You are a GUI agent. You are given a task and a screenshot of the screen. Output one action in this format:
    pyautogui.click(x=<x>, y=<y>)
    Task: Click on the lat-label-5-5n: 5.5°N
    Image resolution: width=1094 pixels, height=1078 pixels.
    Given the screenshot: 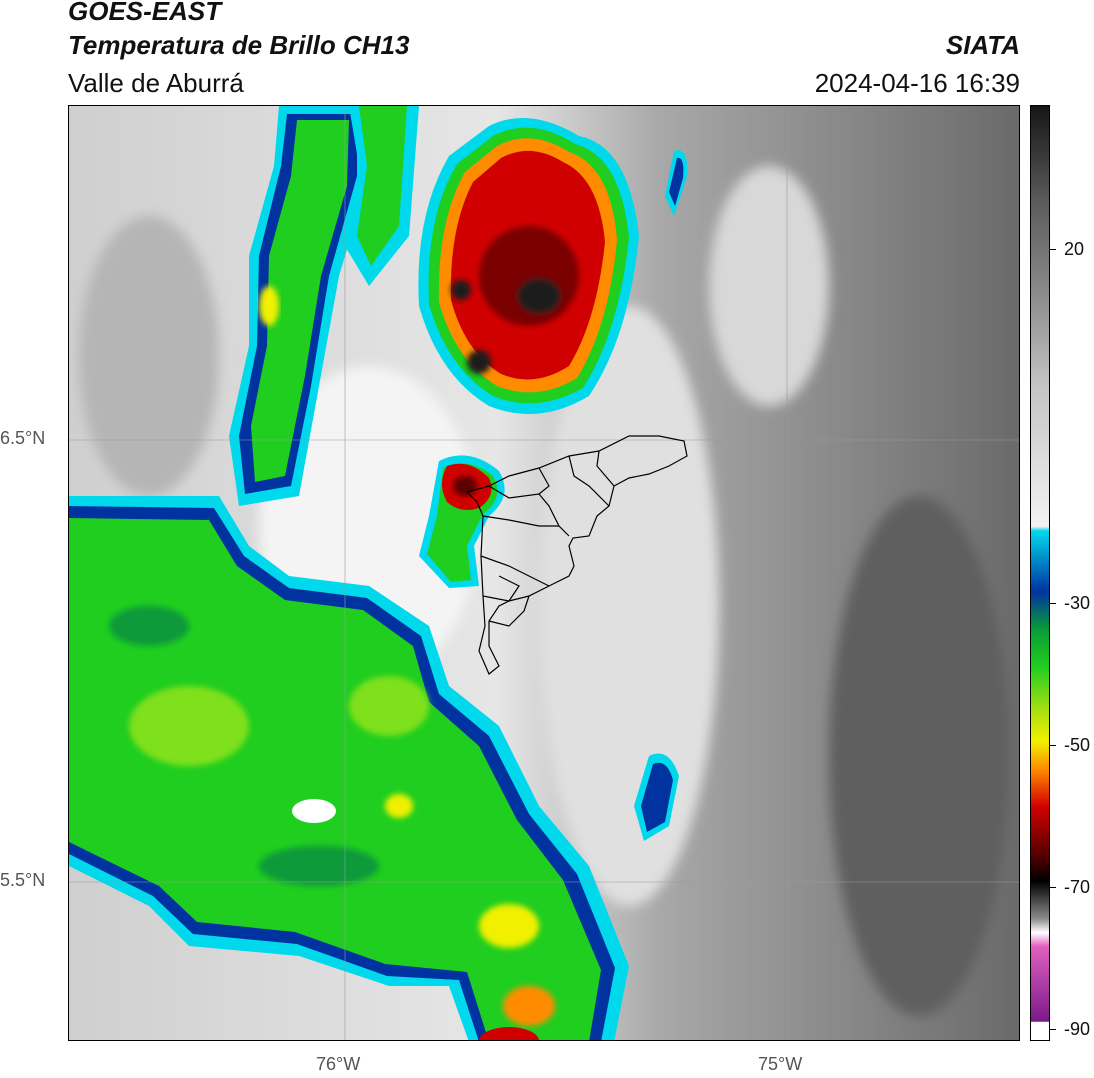 What is the action you would take?
    pyautogui.click(x=23, y=880)
    